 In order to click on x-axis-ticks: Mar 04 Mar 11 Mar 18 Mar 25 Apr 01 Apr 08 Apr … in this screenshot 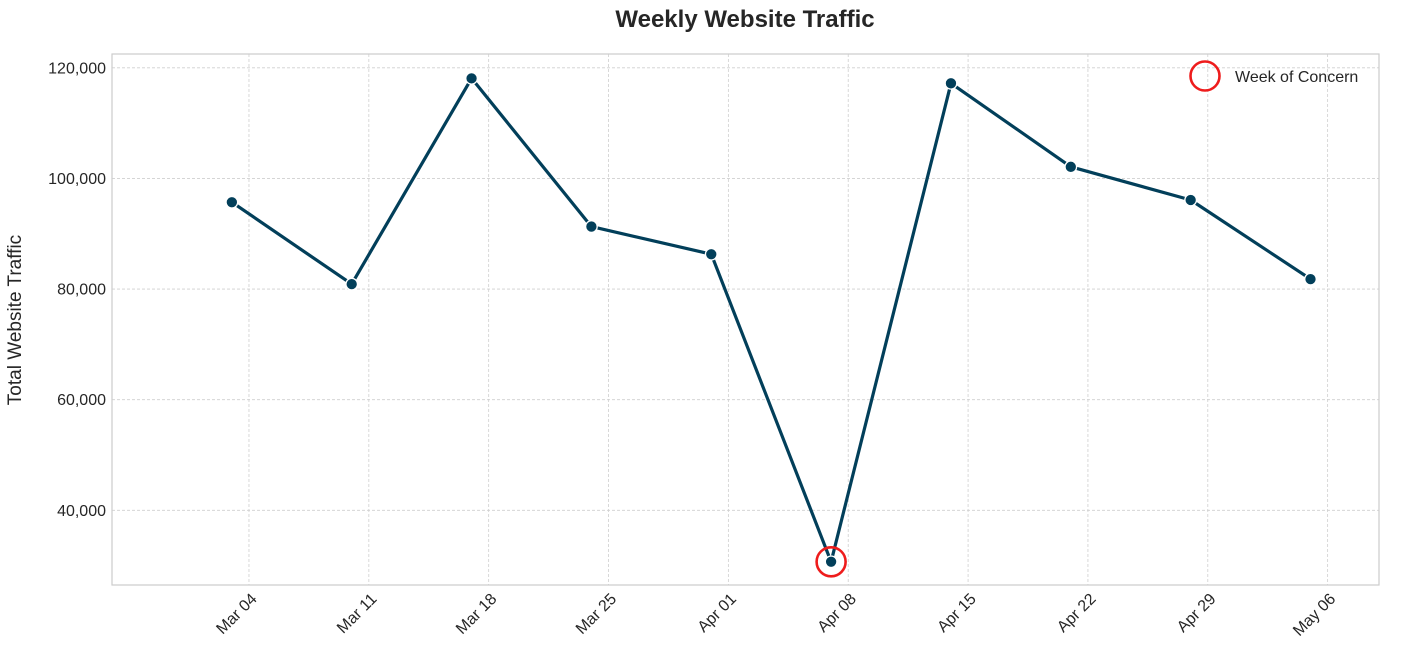, I will do `click(776, 615)`.